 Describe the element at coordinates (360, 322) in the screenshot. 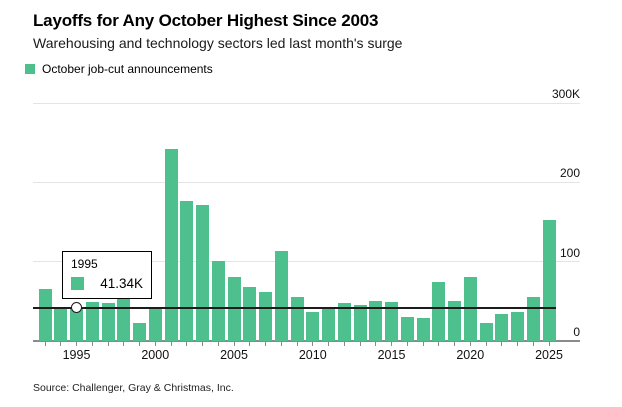

I see `bar-2013` at that location.